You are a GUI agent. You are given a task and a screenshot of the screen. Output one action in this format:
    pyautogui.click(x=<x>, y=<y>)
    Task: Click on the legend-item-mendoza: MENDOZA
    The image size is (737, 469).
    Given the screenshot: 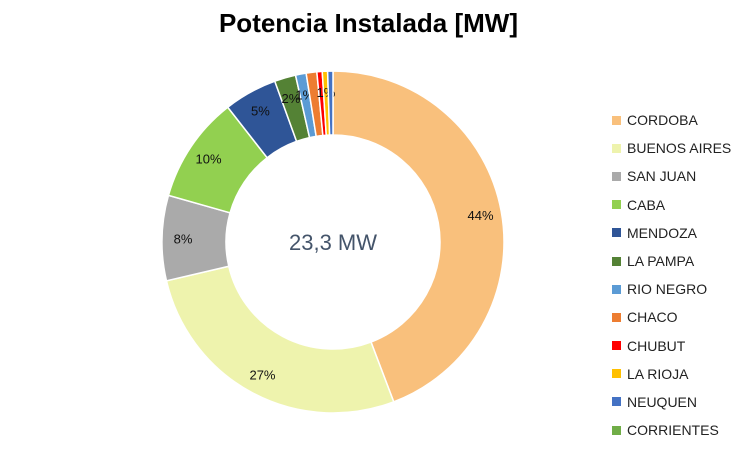 What is the action you would take?
    pyautogui.click(x=671, y=233)
    